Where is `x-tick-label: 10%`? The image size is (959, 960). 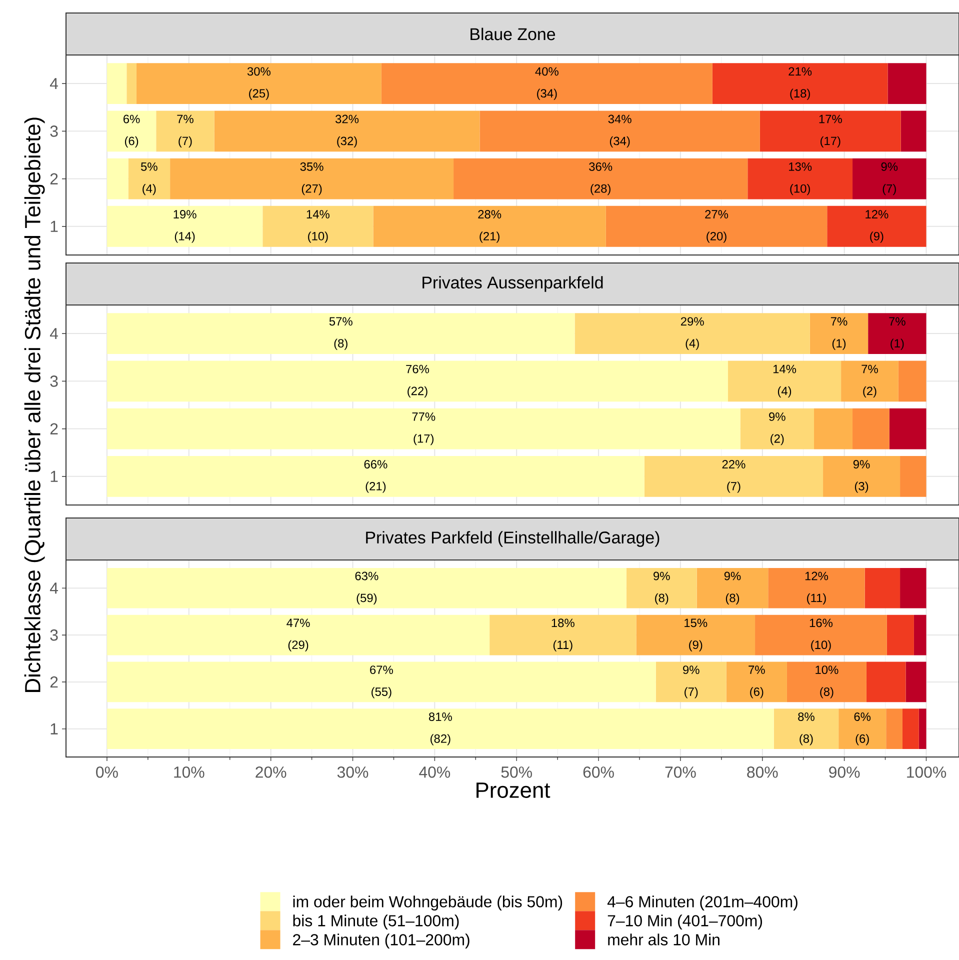 x-tick-label: 10% is located at coordinates (189, 772).